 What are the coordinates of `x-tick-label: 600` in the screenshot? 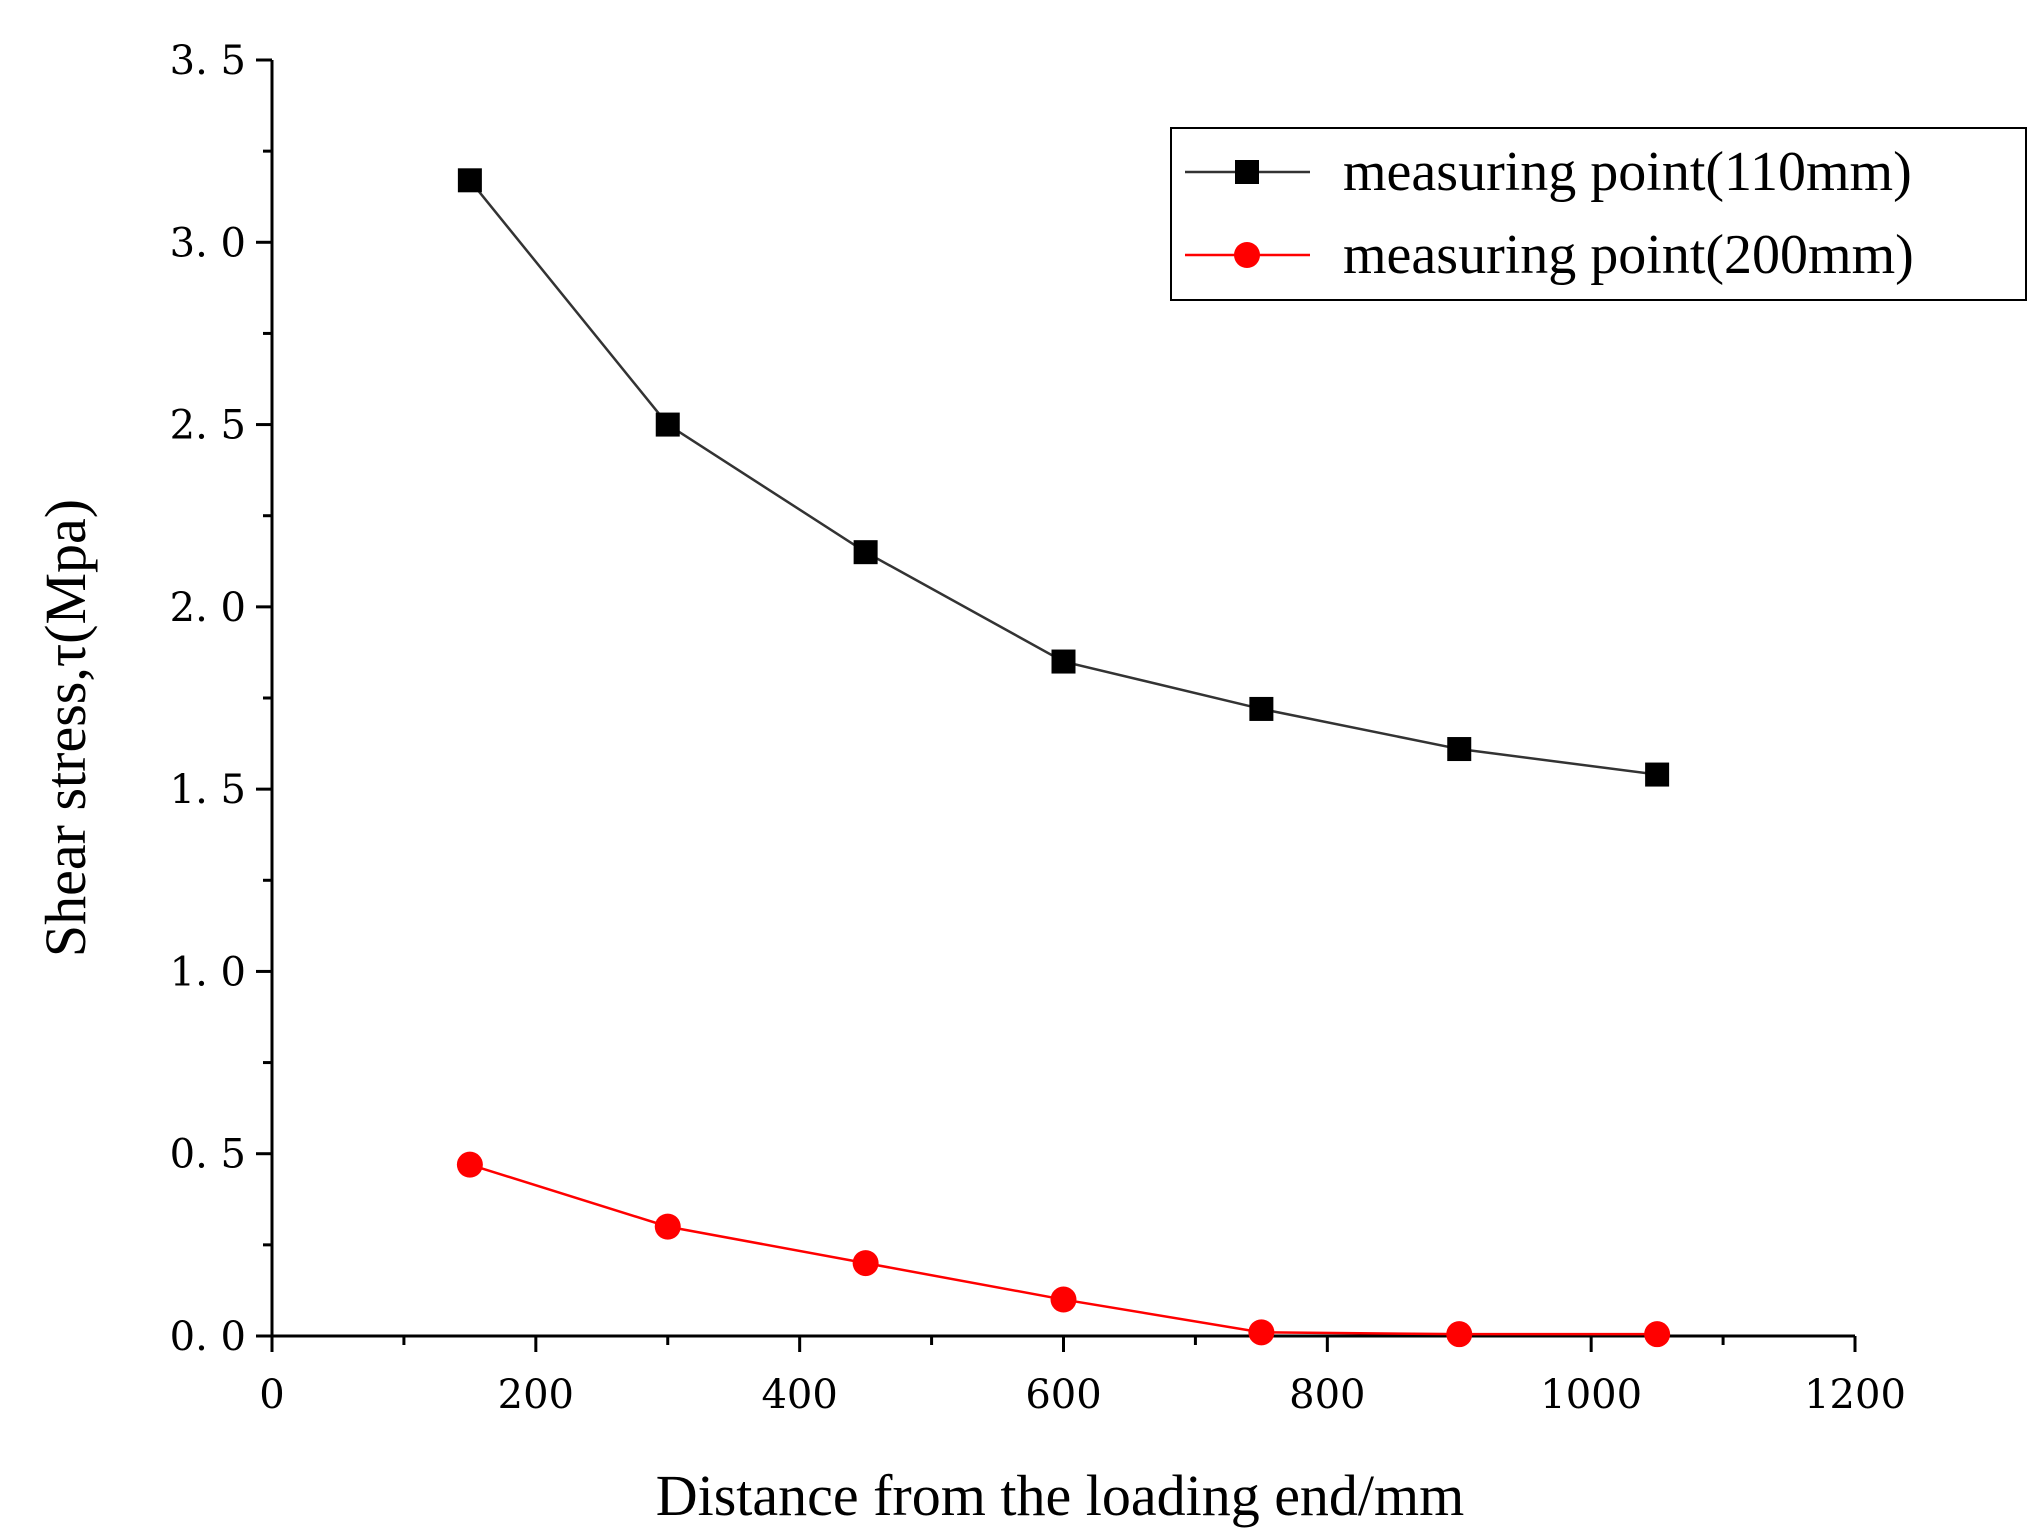 It's located at (1063, 1395).